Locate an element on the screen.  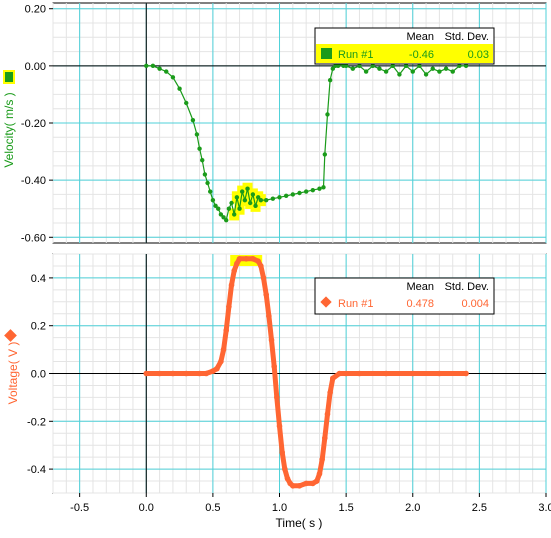
x-tick-label: -0.5 is located at coordinates (79, 508).